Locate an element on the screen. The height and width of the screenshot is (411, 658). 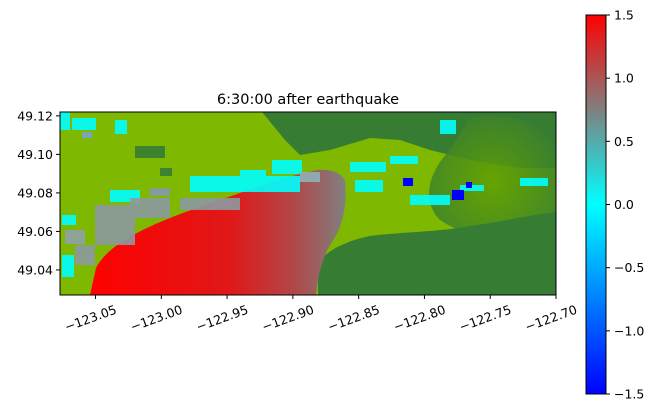
y-tick-label: 49.06 is located at coordinates (35, 231).